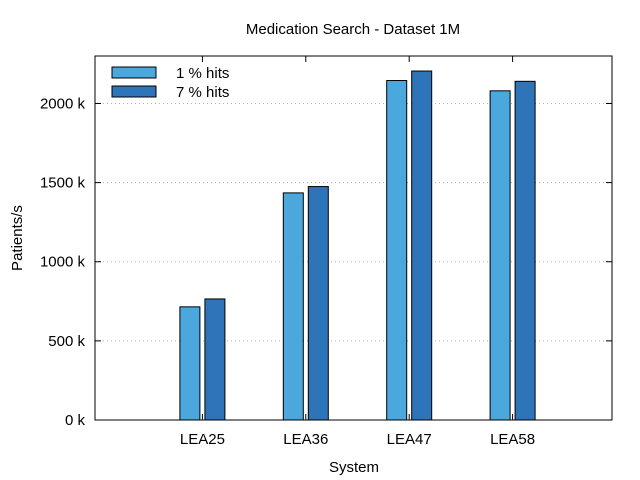  What do you see at coordinates (512, 439) in the screenshot?
I see `x-tick-label: LEA58` at bounding box center [512, 439].